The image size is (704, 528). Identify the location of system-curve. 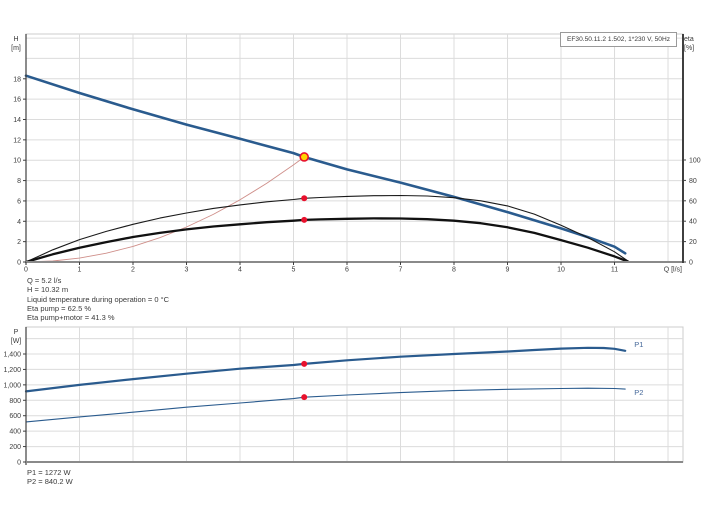
(165, 209).